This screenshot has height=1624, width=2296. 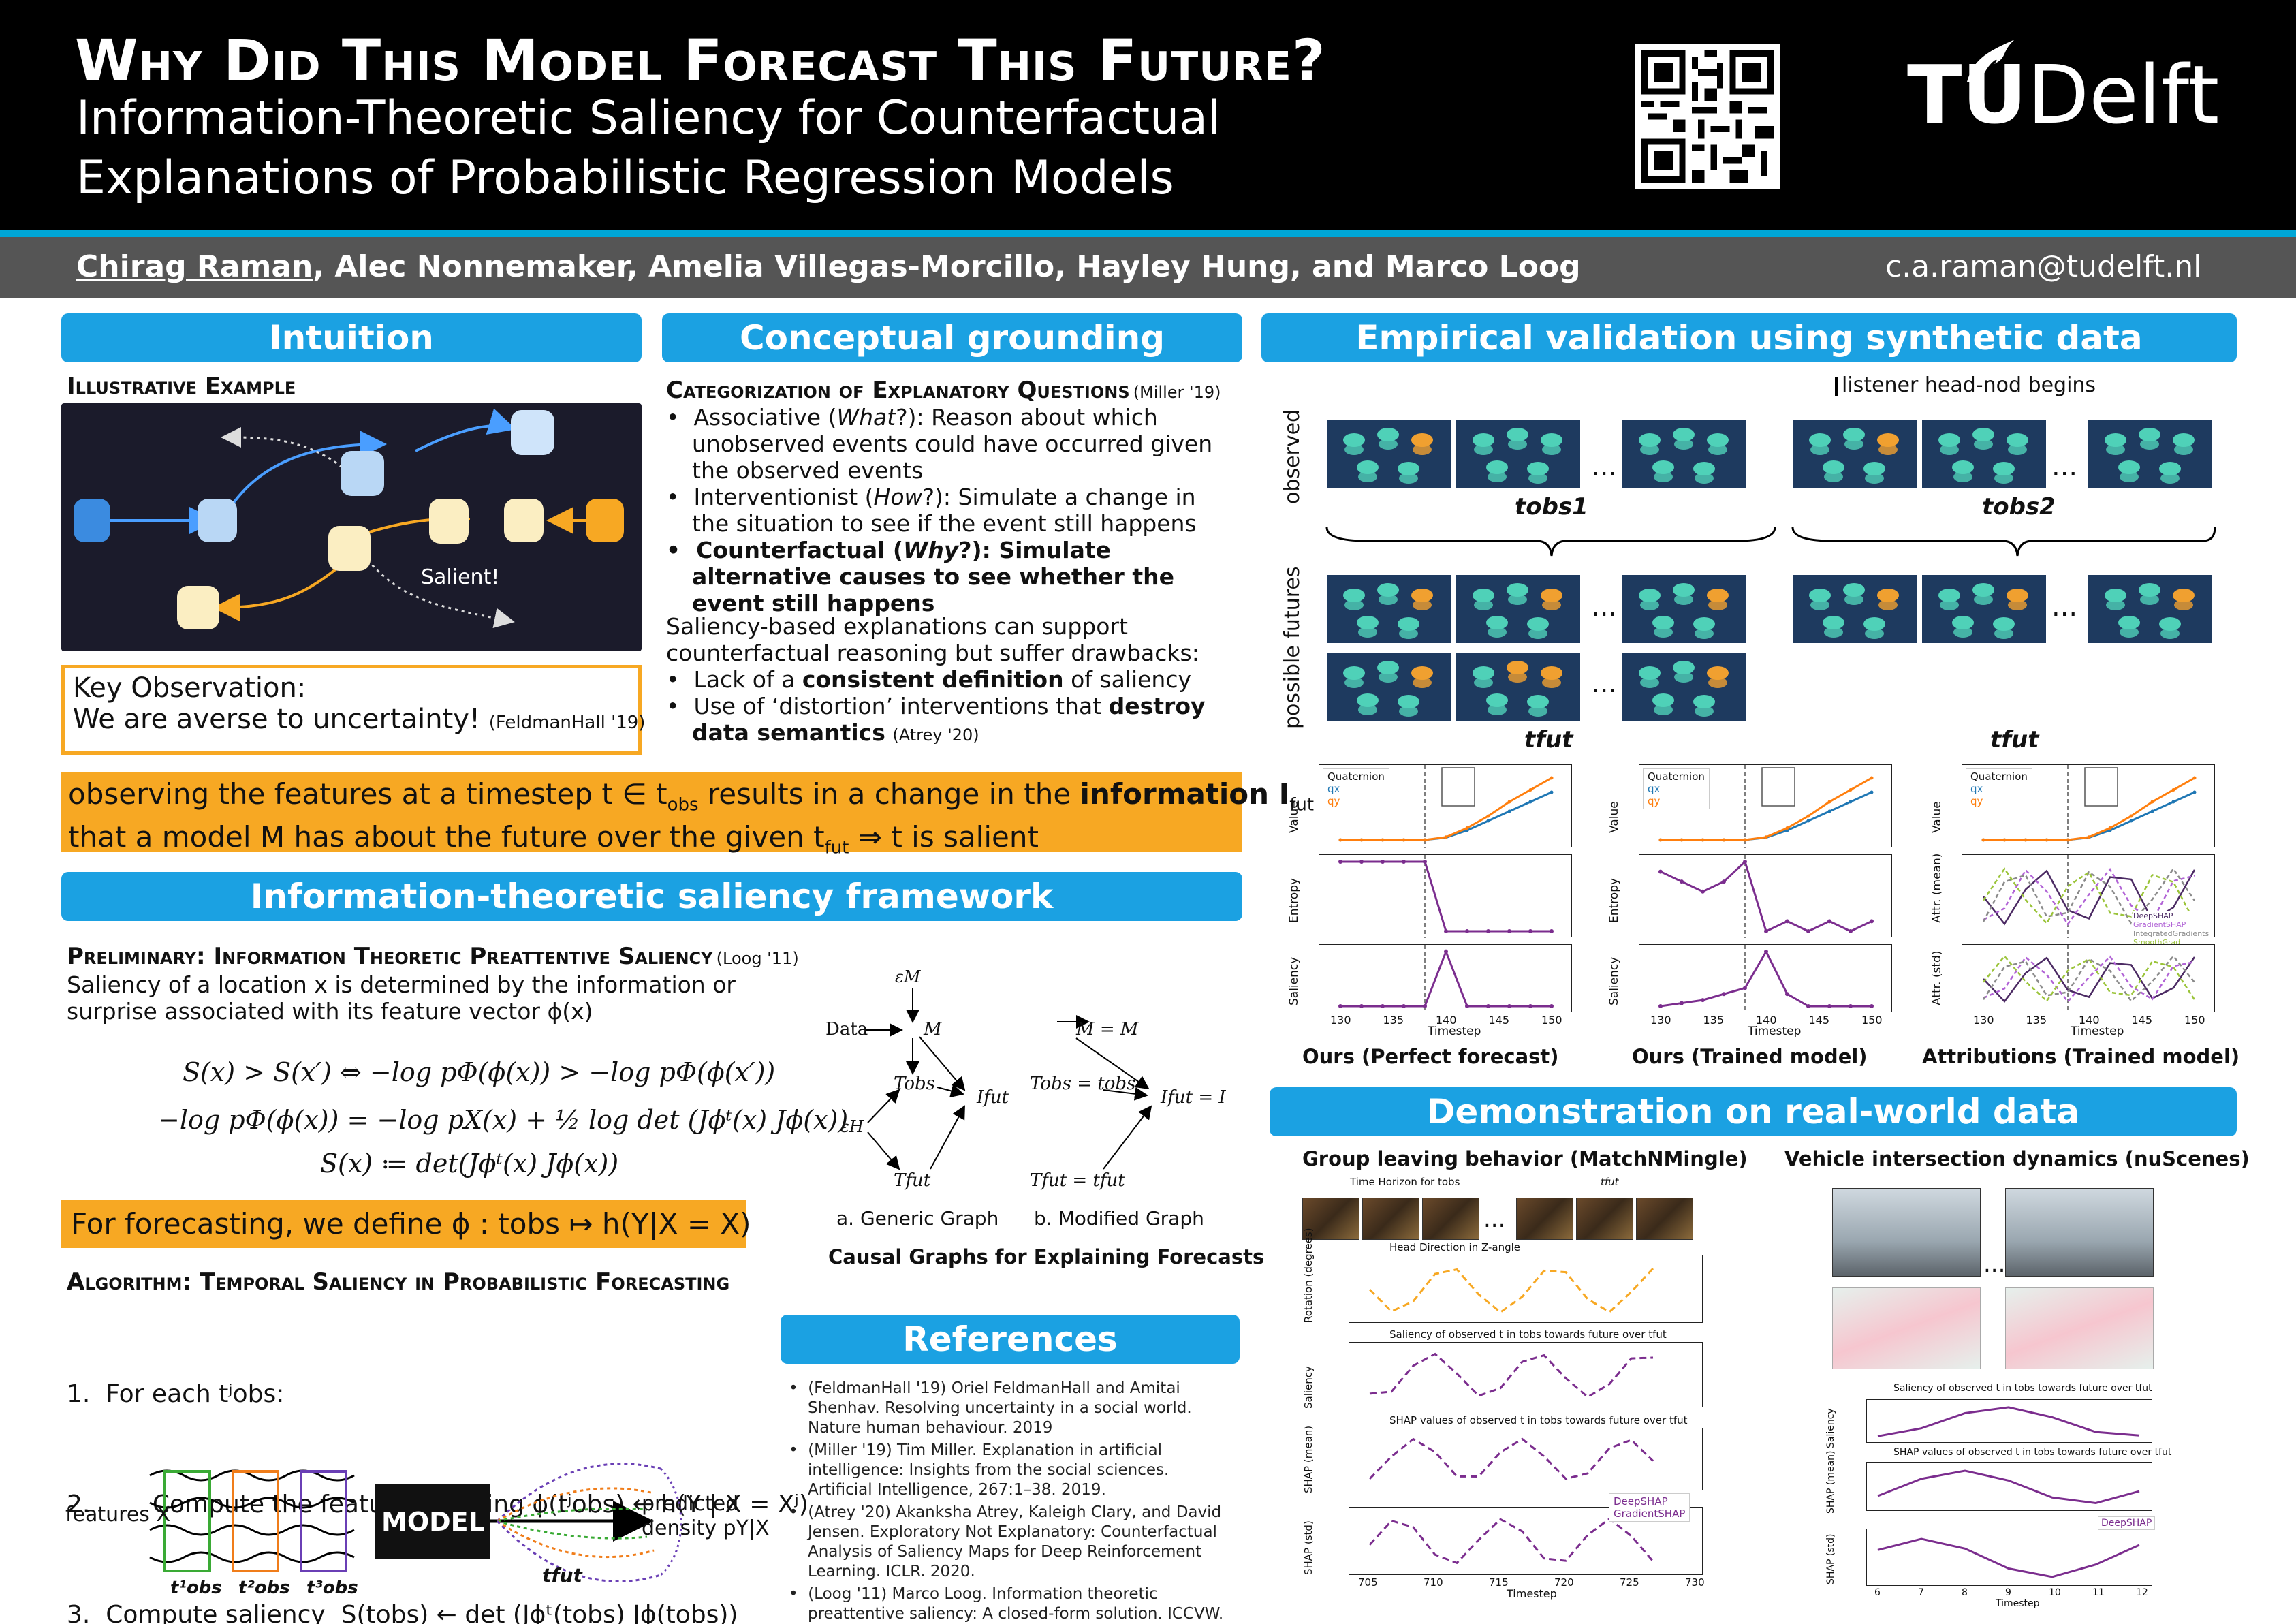 What do you see at coordinates (1356, 788) in the screenshot?
I see `legend: Quaternion qx qy` at bounding box center [1356, 788].